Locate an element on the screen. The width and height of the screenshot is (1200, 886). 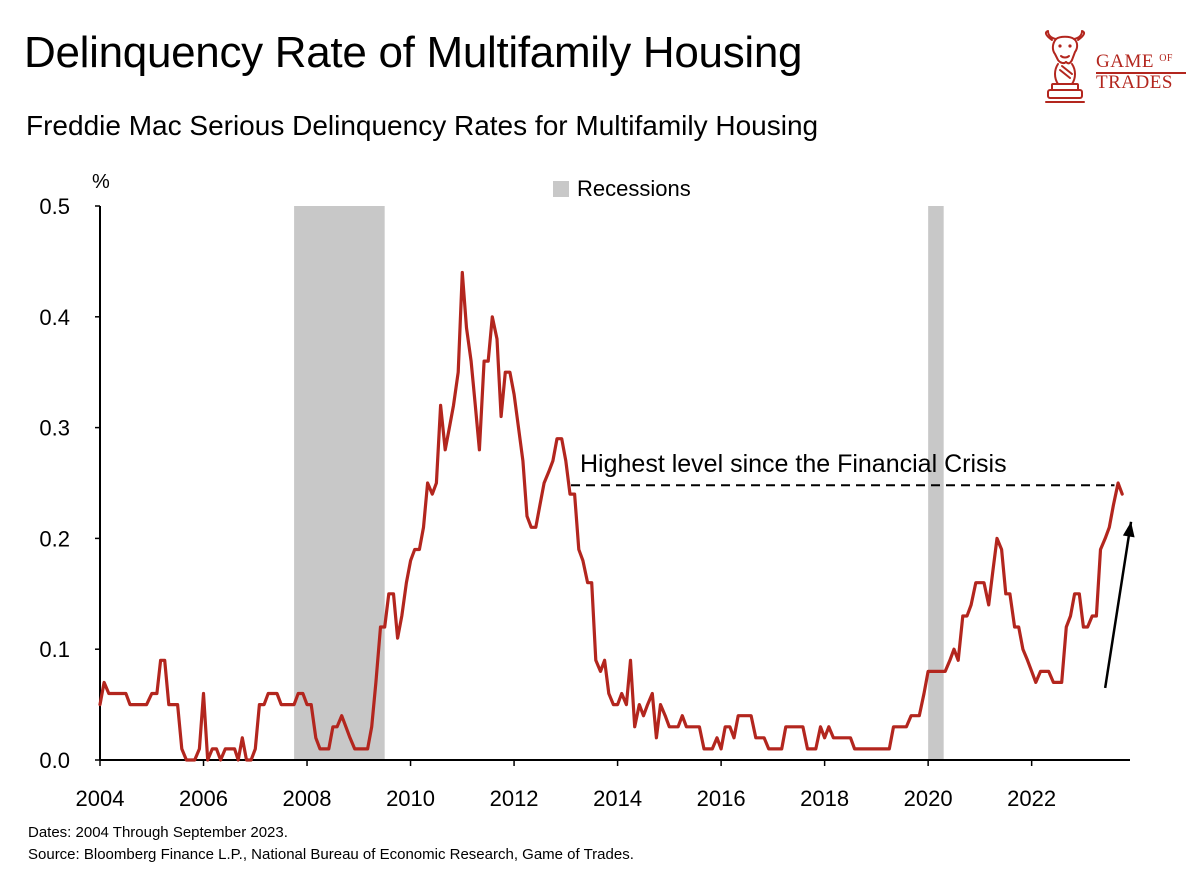
y-tick-label: 0.5 is located at coordinates (54, 206).